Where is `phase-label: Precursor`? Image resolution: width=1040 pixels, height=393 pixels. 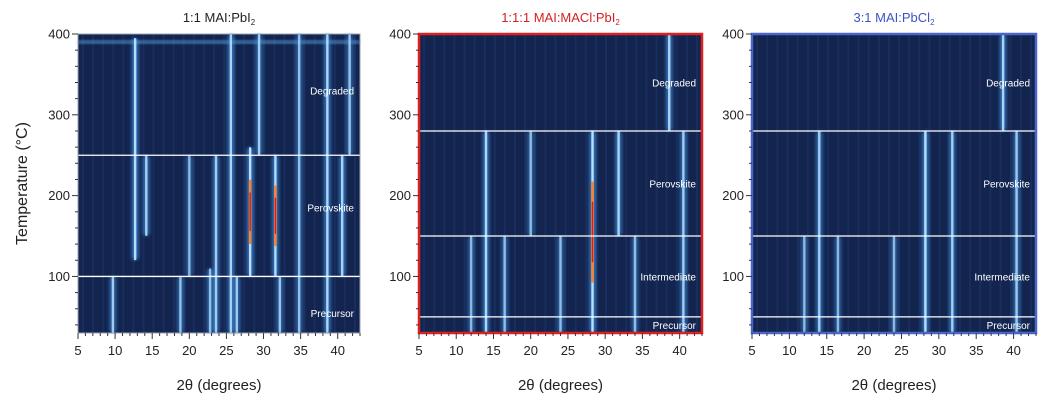
phase-label: Precursor is located at coordinates (1009, 326).